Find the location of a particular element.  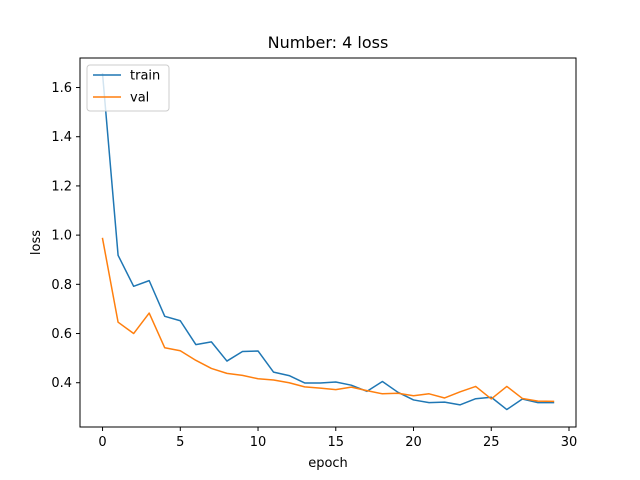

x-tick-label: 25 is located at coordinates (491, 442).